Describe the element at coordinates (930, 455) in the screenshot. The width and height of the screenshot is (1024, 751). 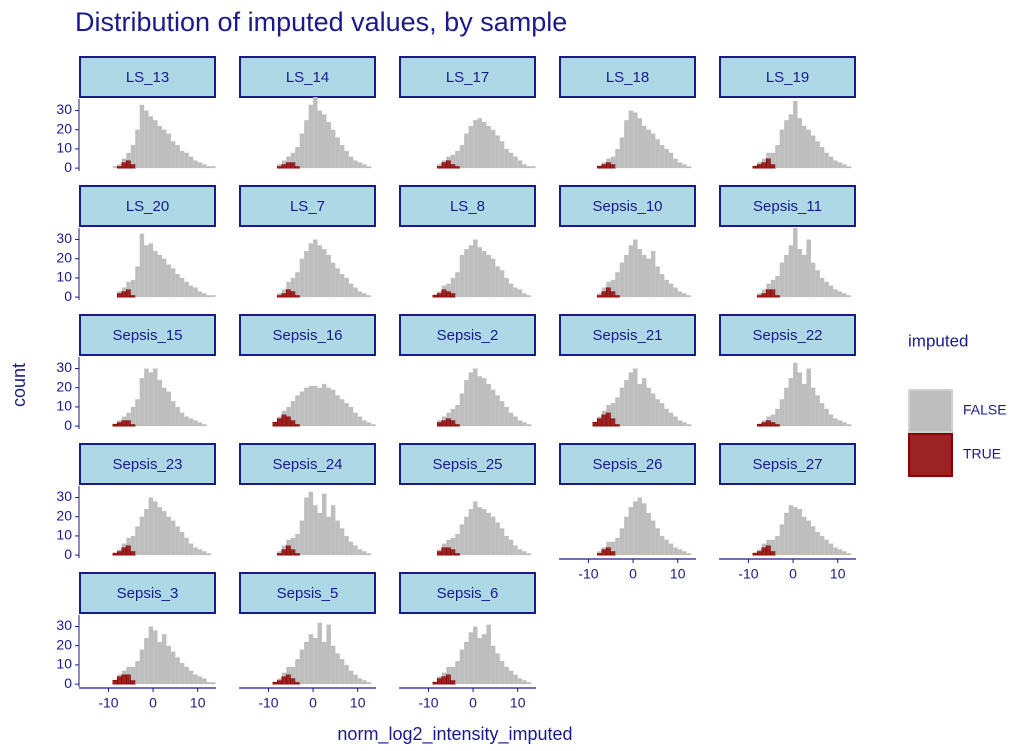
I see `legend-key` at that location.